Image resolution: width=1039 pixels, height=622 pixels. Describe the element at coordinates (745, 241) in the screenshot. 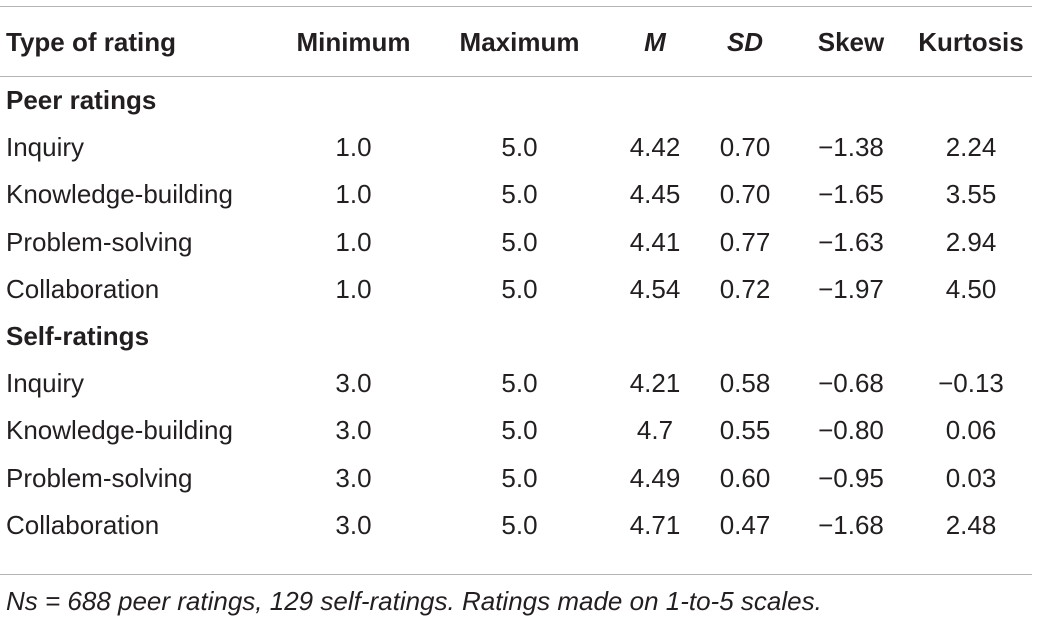

I see `cell-sd: 0.77` at that location.